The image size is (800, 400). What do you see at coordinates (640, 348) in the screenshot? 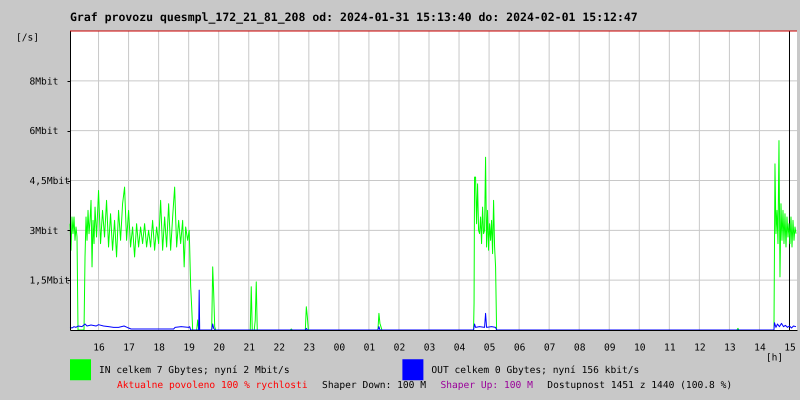
I see `x-tick-label: 10` at bounding box center [640, 348].